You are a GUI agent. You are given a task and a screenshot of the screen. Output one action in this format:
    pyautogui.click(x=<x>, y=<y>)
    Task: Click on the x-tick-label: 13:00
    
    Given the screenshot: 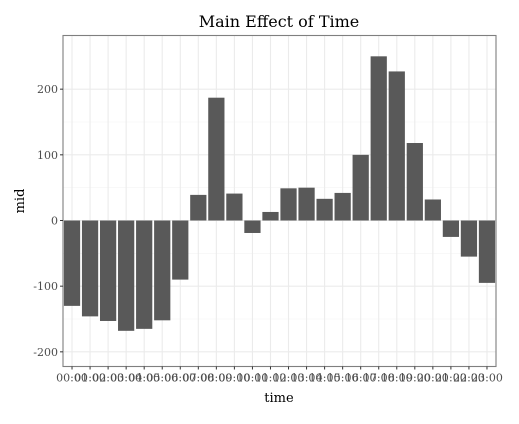 What is the action you would take?
    pyautogui.click(x=307, y=378)
    